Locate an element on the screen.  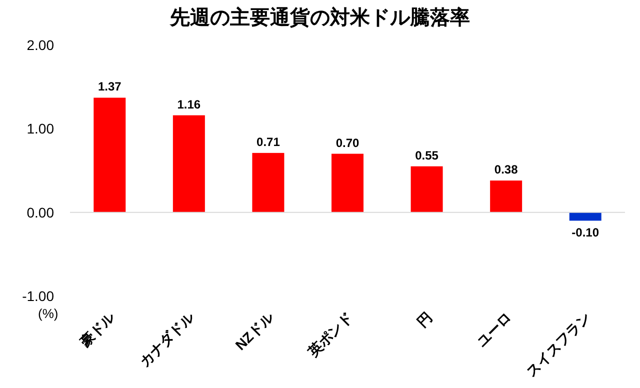
y-tick-label: 2.00 is located at coordinates (40, 45).